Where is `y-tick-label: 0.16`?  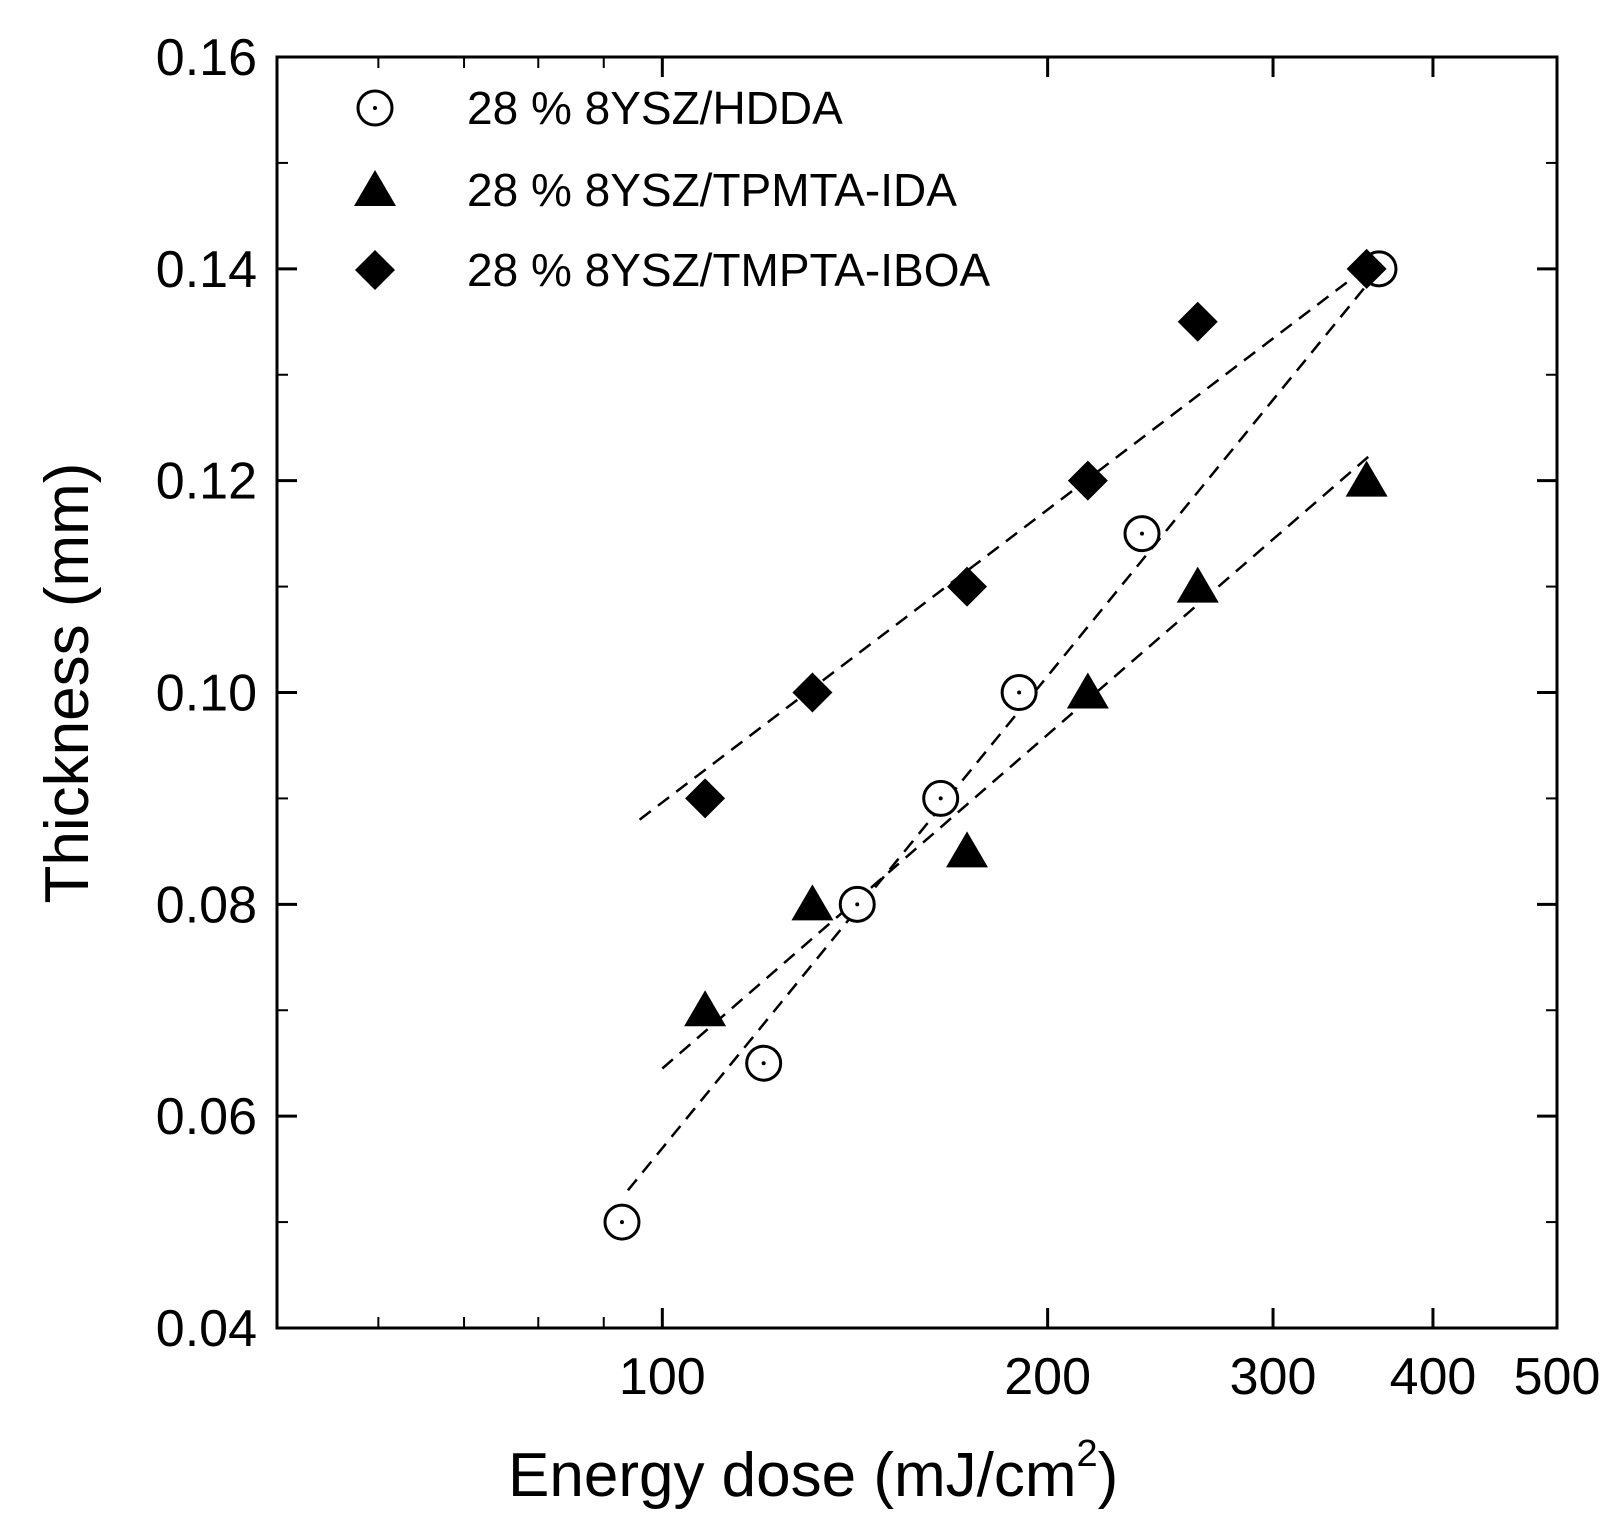
y-tick-label: 0.16 is located at coordinates (206, 58).